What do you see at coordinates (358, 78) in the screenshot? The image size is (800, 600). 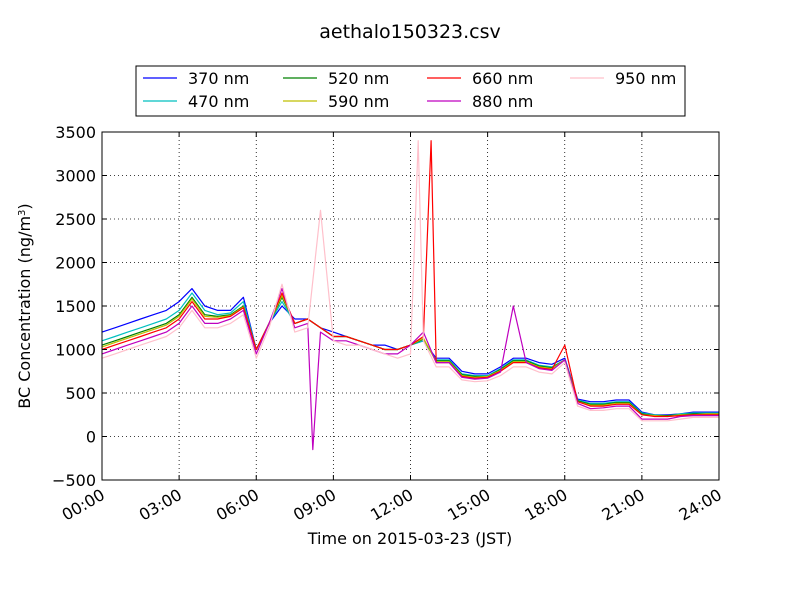 I see `legend-label: 520 nm` at bounding box center [358, 78].